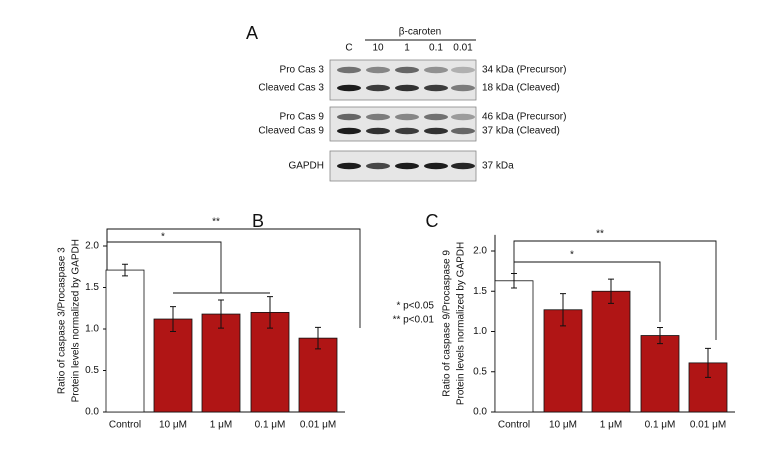 Image resolution: width=780 pixels, height=456 pixels. I want to click on blot-size: 46 kDa (Precursor), so click(524, 117).